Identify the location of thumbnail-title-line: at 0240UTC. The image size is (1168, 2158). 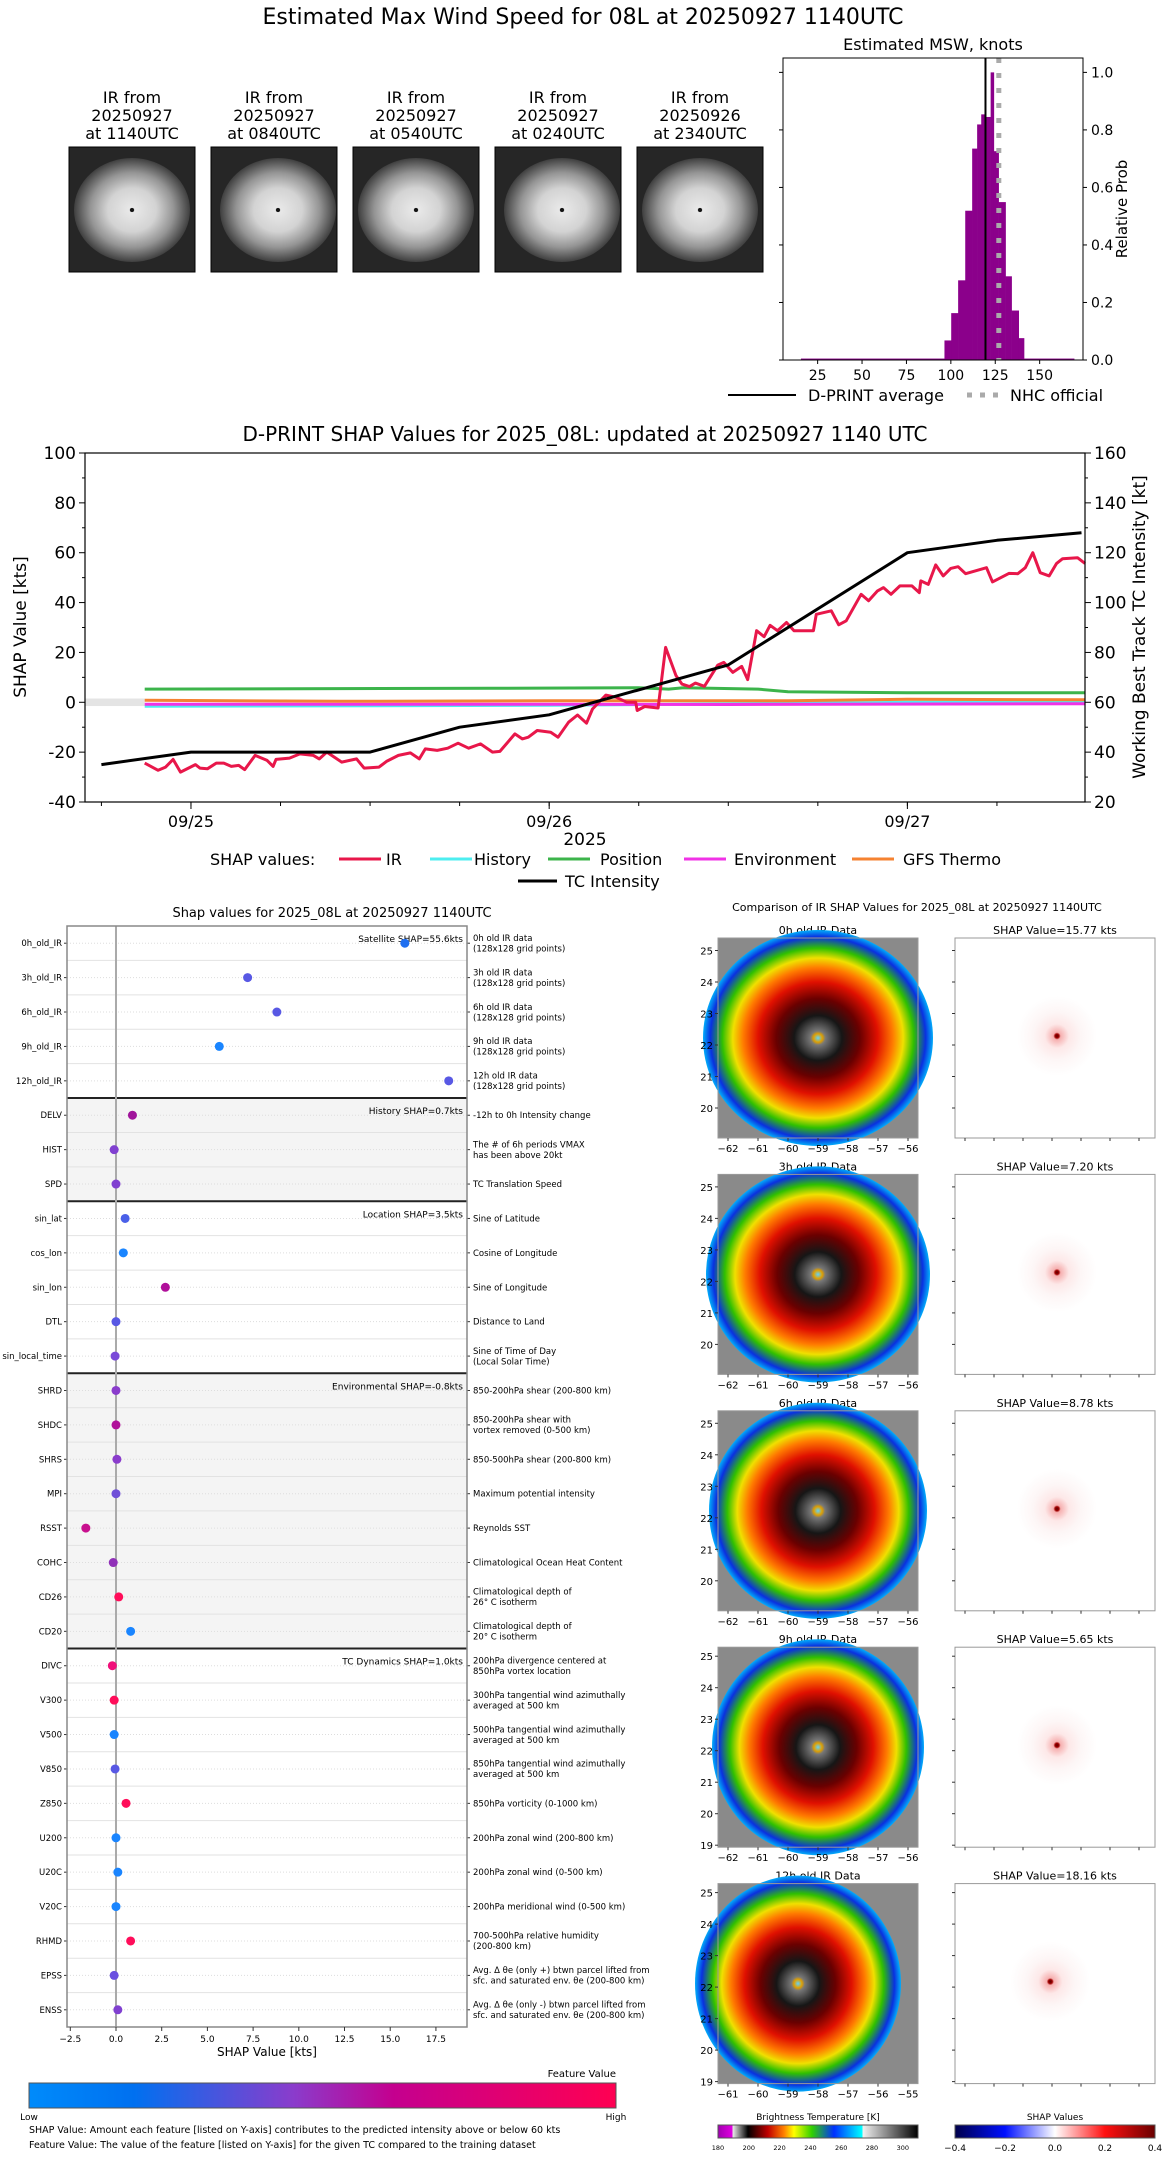
(558, 133).